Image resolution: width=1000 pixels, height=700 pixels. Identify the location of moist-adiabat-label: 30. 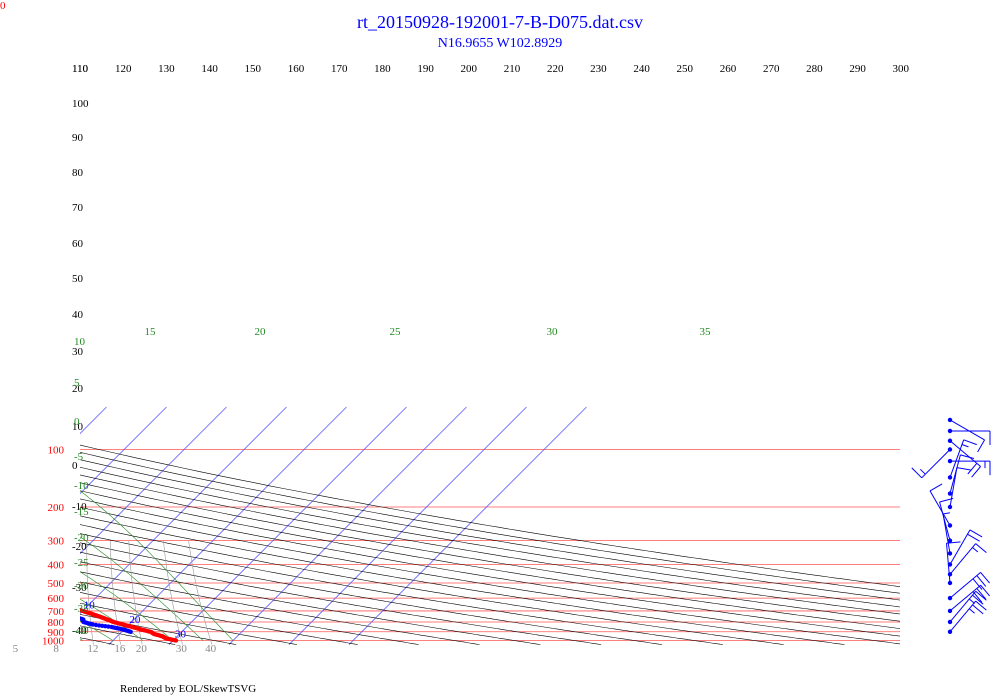
(553, 332).